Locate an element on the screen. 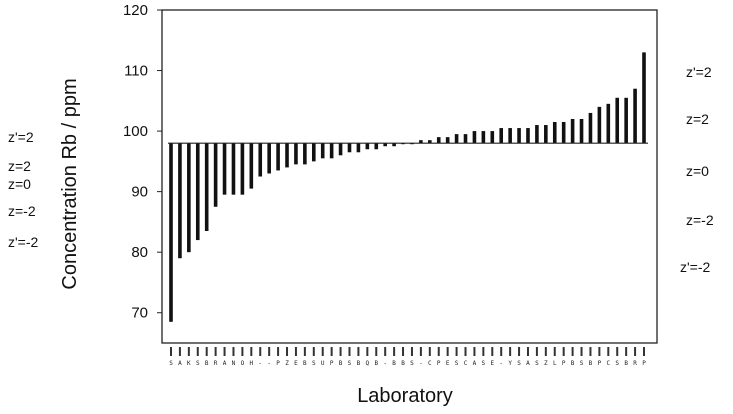  x-tick-code: Q is located at coordinates (368, 363).